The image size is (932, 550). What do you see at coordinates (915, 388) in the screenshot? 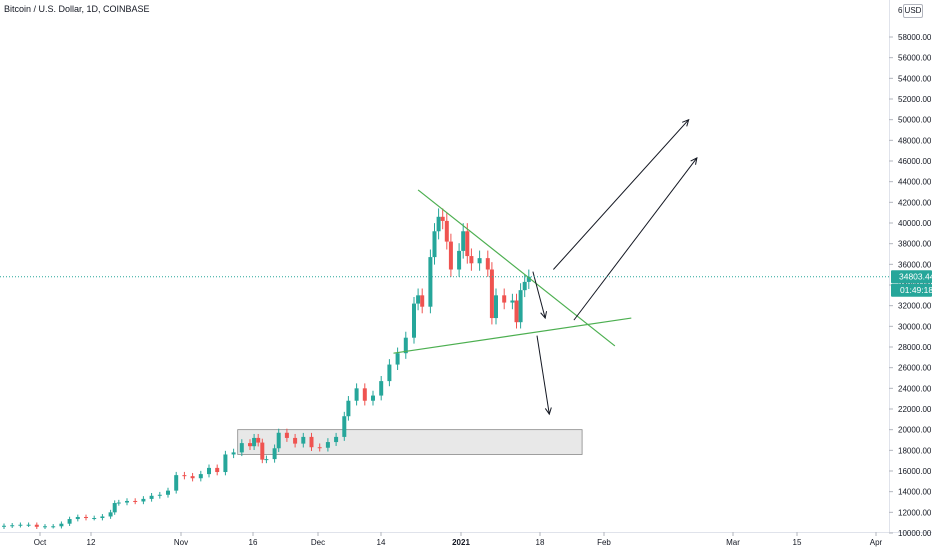
I see `price-tick-label: 24000.00` at bounding box center [915, 388].